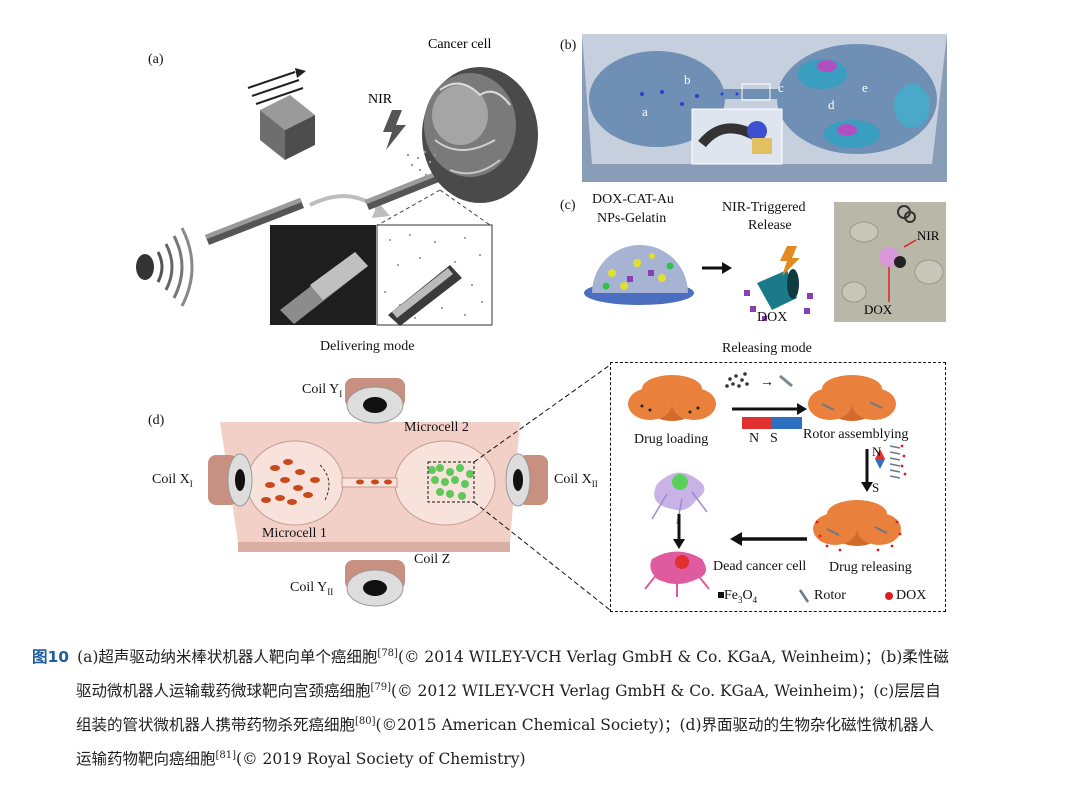 Image resolution: width=1079 pixels, height=811 pixels. Describe the element at coordinates (852, 398) in the screenshot. I see `rotor-assembling-image` at that location.